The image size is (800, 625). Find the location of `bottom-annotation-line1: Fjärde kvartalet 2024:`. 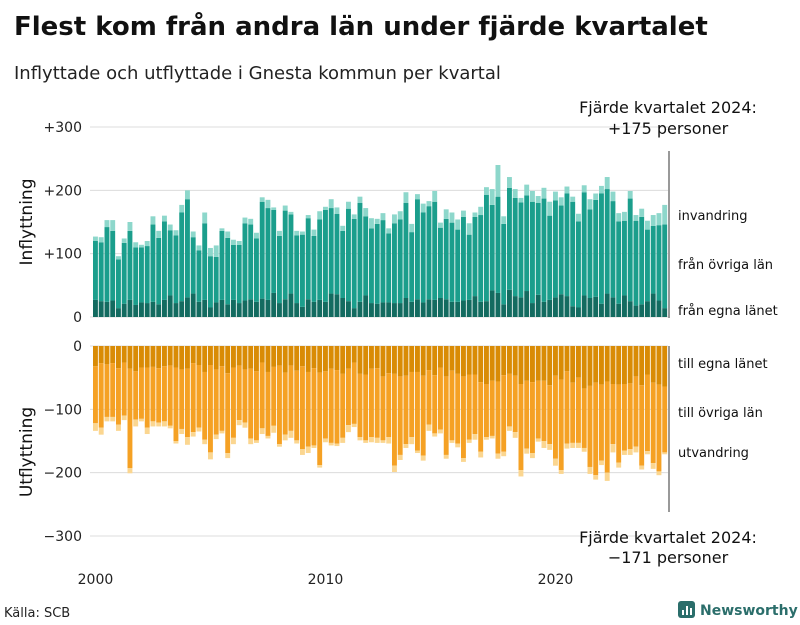

bottom-annotation-line1: Fjärde kvartalet 2024: is located at coordinates (668, 537).